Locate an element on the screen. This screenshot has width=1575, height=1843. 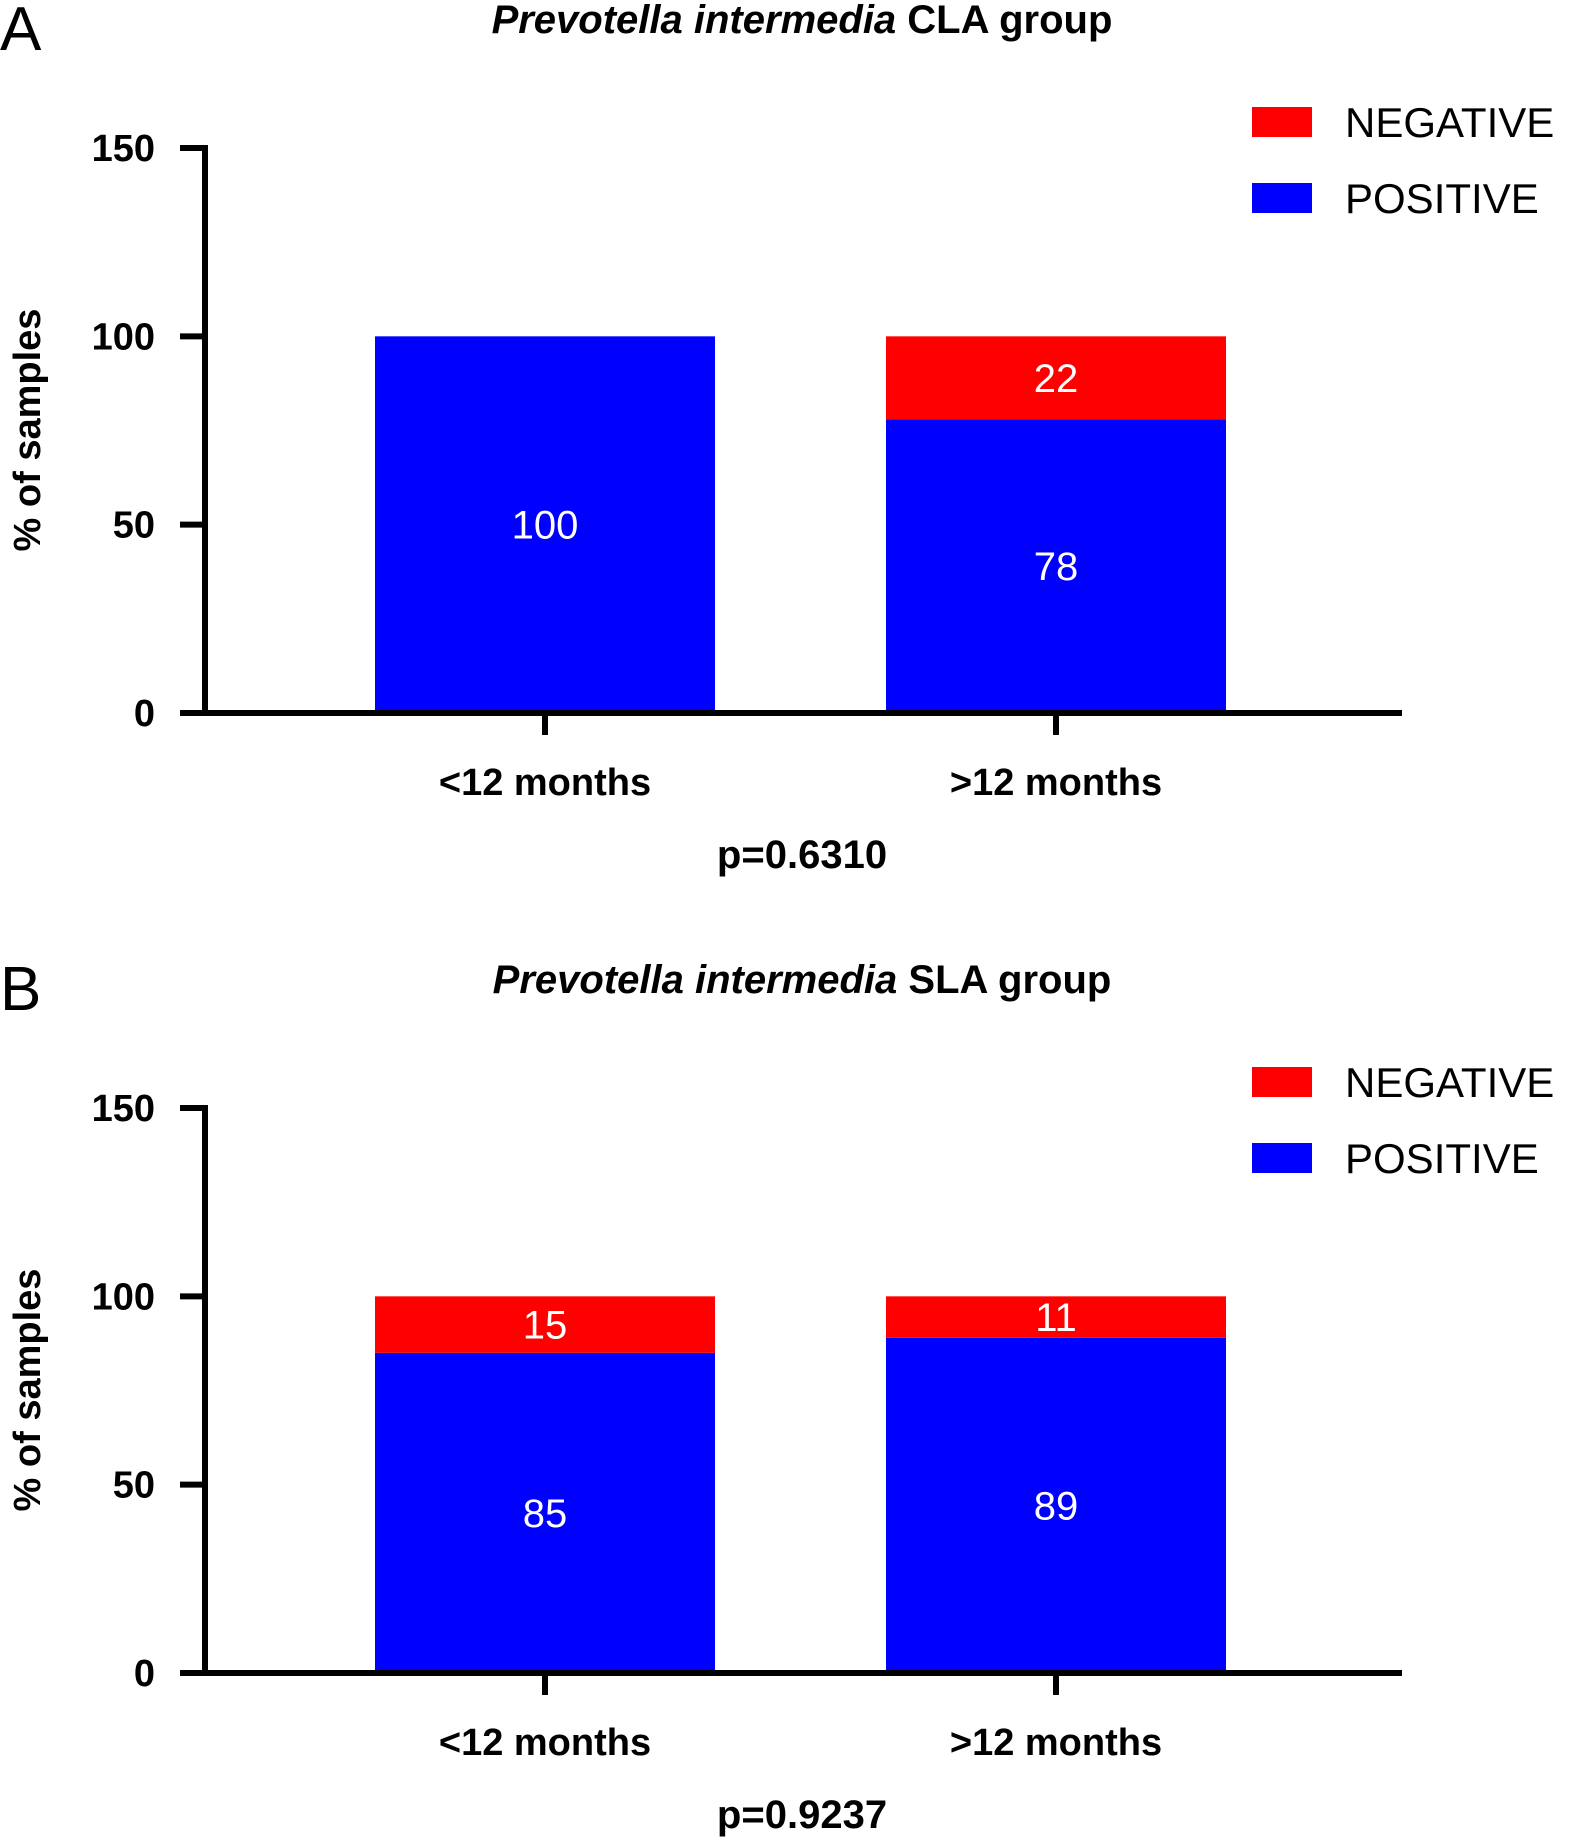
chart-title-group: CLA group is located at coordinates (1004, 21).